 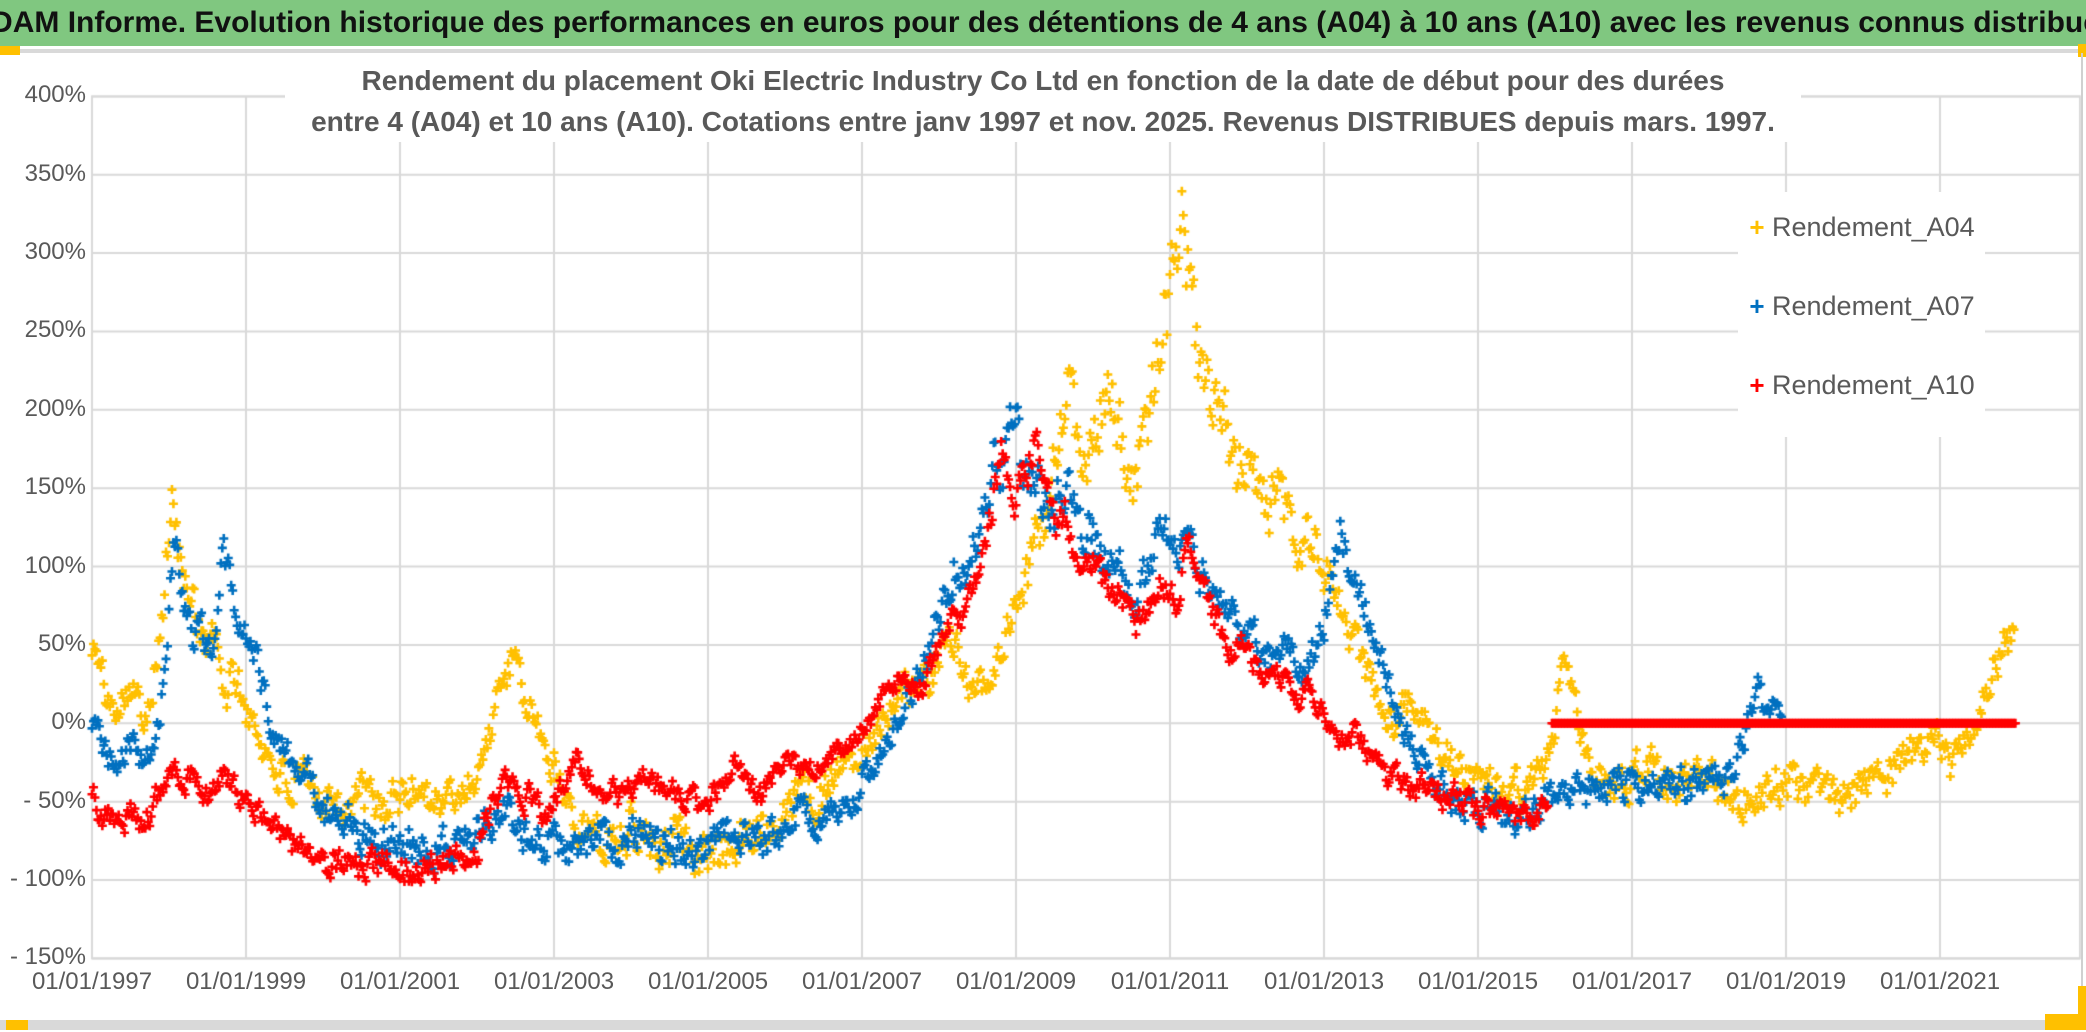 I want to click on x-tick-label: 01/01/2013, so click(x=1324, y=981).